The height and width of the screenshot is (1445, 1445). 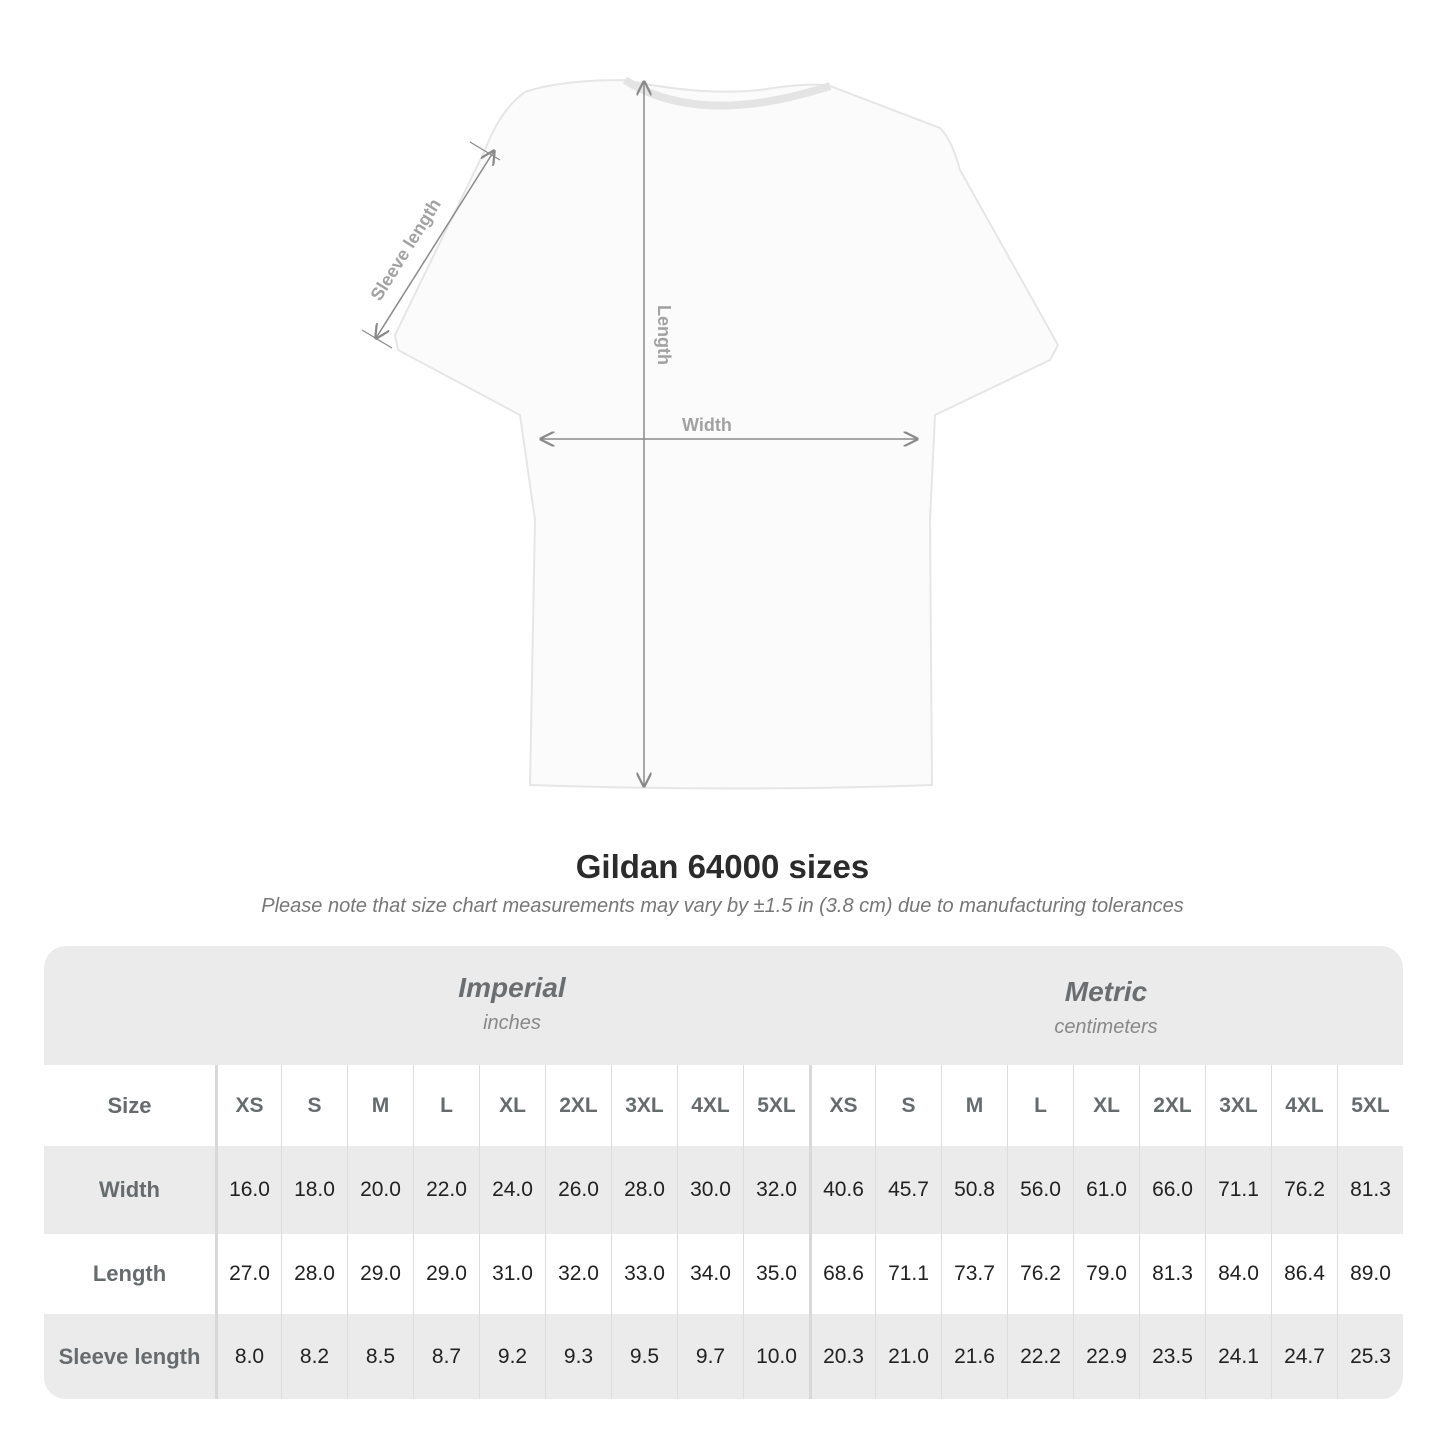 I want to click on metric-value-cell: 21.6, so click(x=974, y=1356).